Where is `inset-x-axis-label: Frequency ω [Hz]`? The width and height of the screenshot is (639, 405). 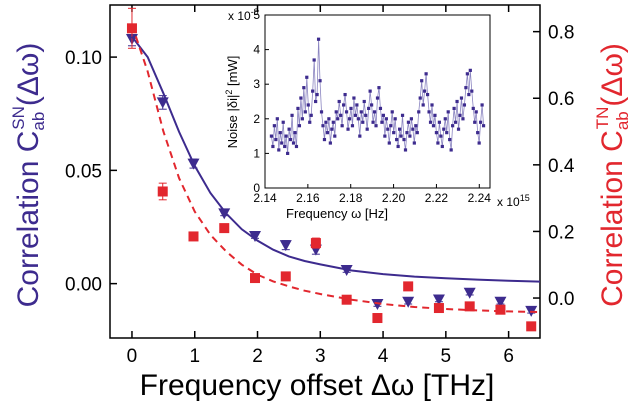
inset-x-axis-label: Frequency ω [Hz] is located at coordinates (337, 213).